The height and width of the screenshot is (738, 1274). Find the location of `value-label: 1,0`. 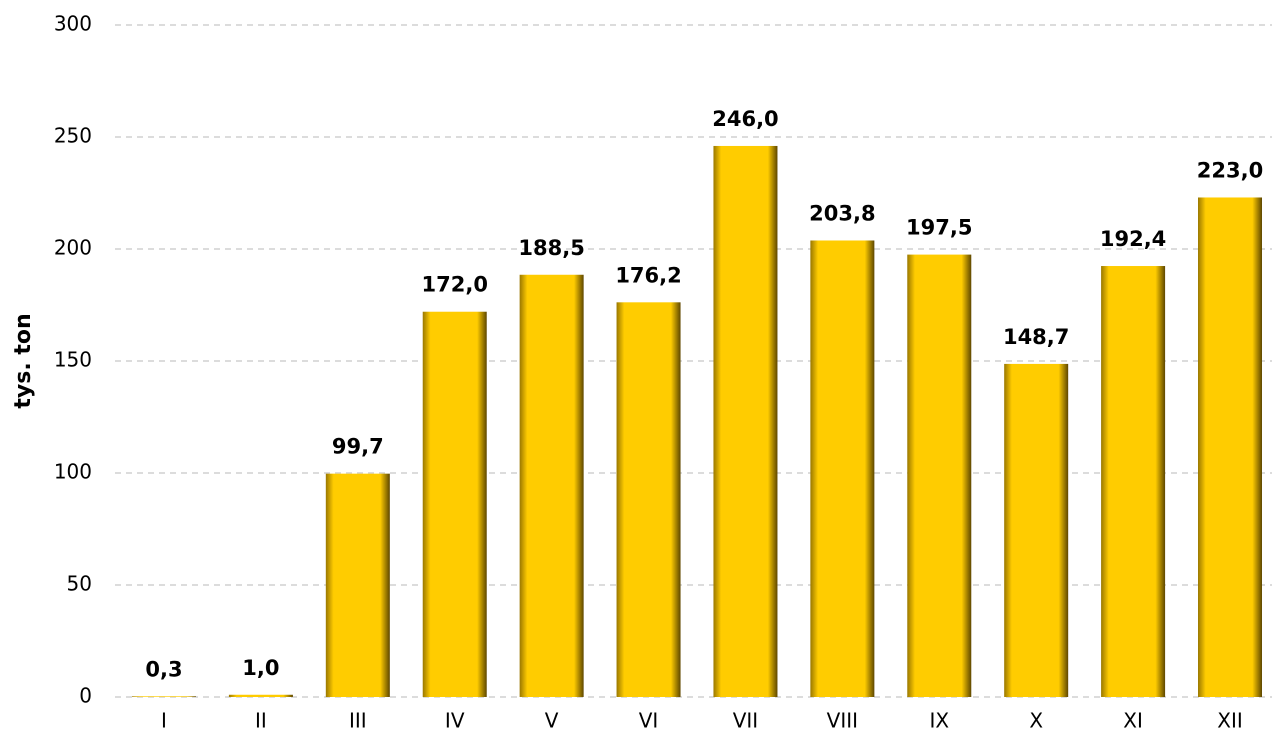

value-label: 1,0 is located at coordinates (260, 668).